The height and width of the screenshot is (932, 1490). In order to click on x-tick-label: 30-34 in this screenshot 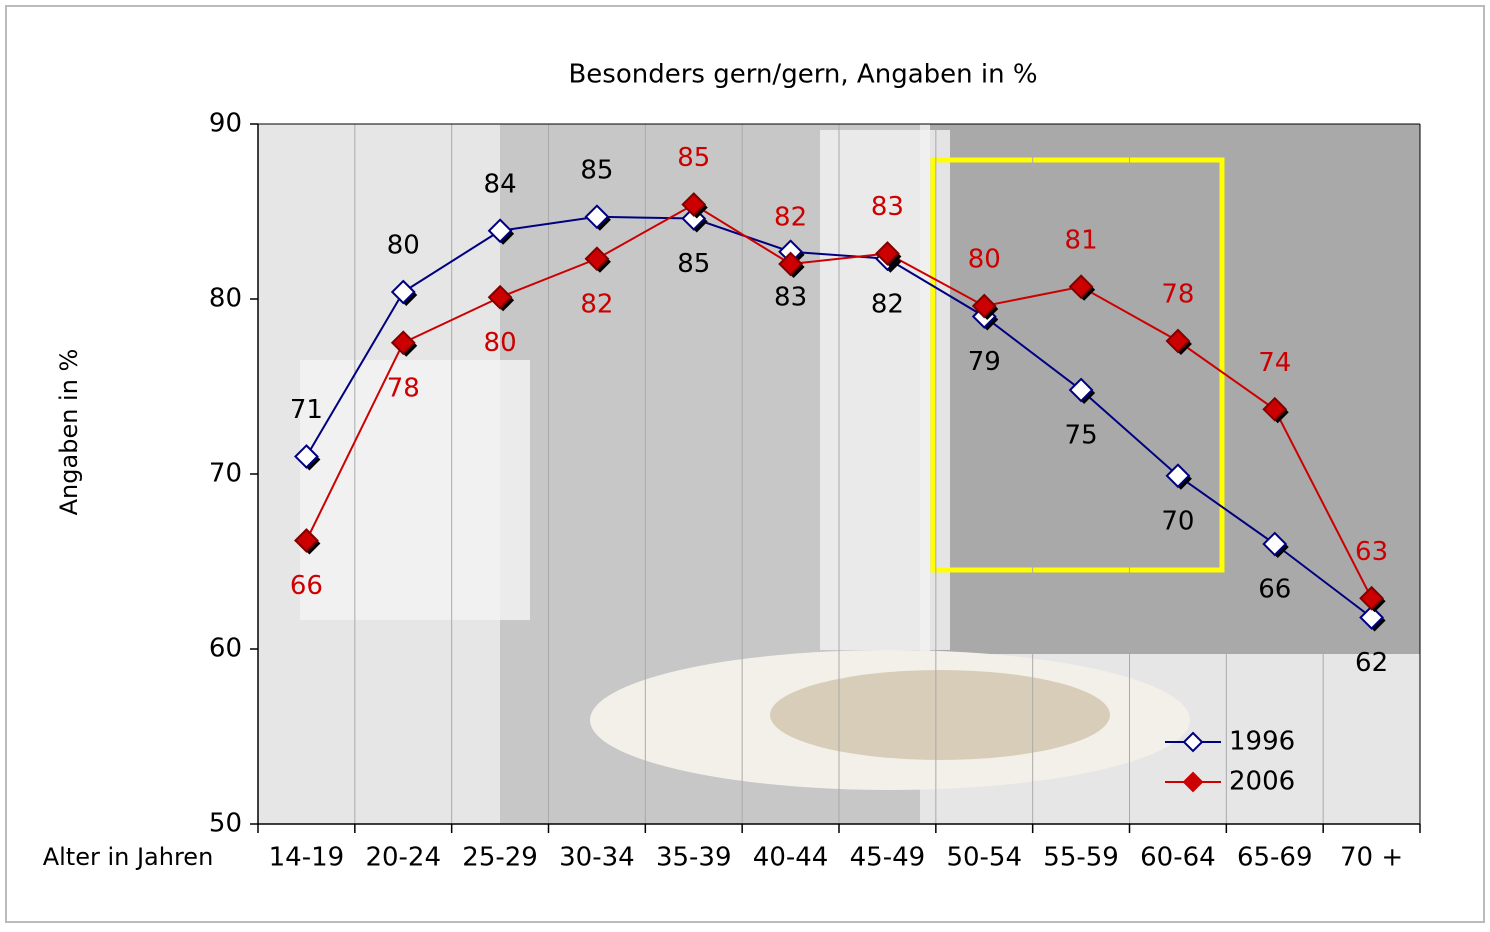, I will do `click(597, 858)`.